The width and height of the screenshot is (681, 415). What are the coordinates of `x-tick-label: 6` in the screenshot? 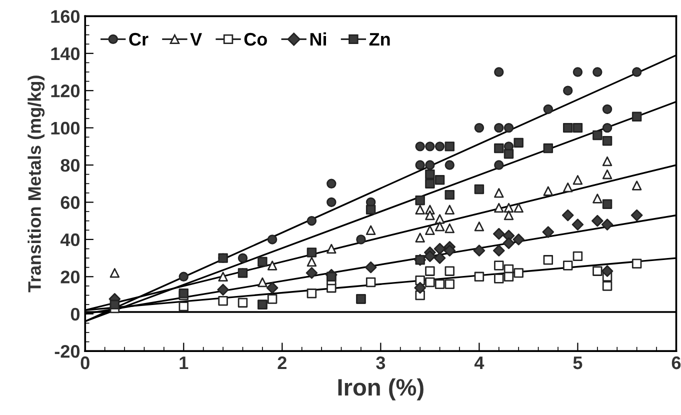 It's located at (676, 363).